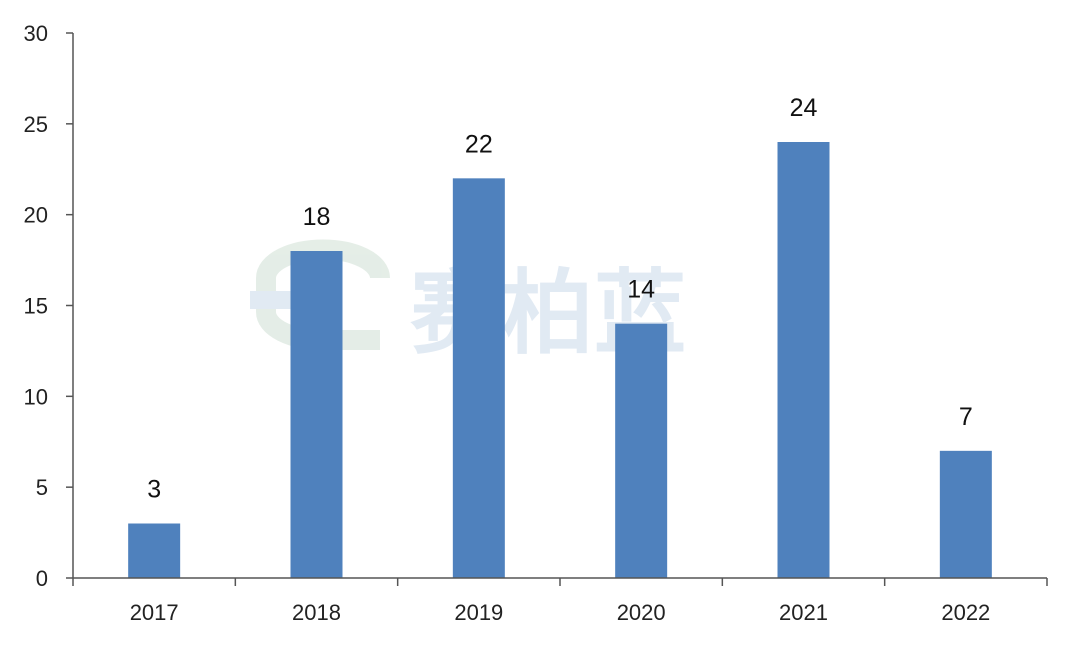 The image size is (1080, 647). I want to click on data-label-2022: 7, so click(966, 417).